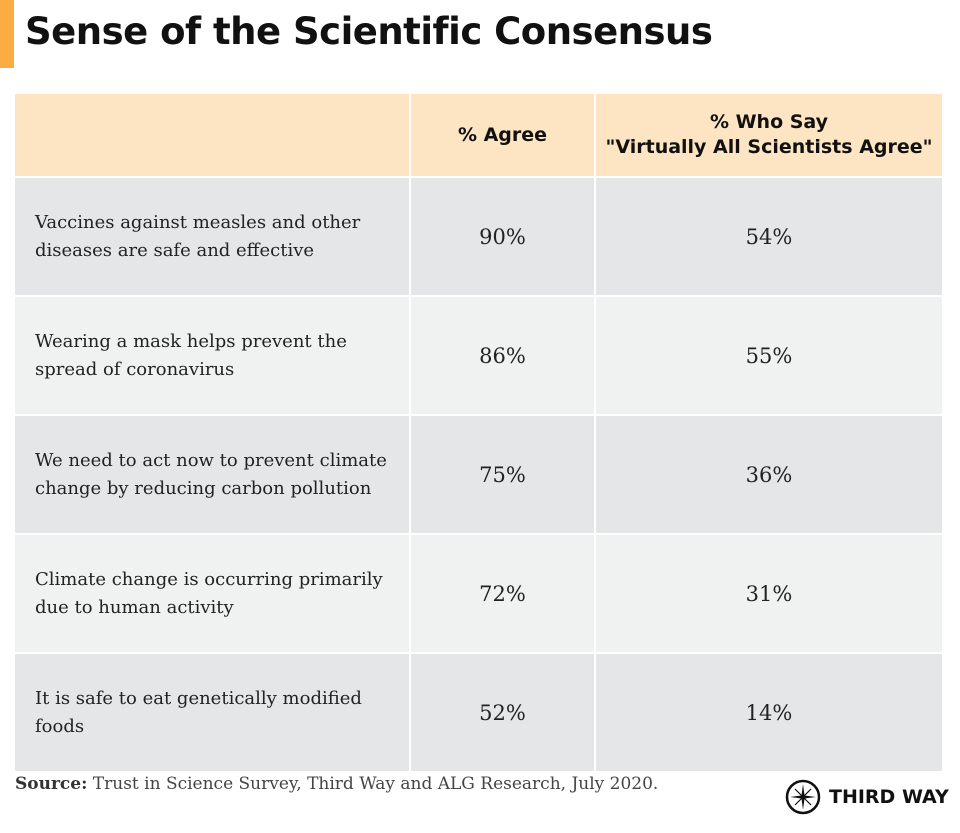 The image size is (960, 833). I want to click on header-agree: % Agree, so click(502, 135).